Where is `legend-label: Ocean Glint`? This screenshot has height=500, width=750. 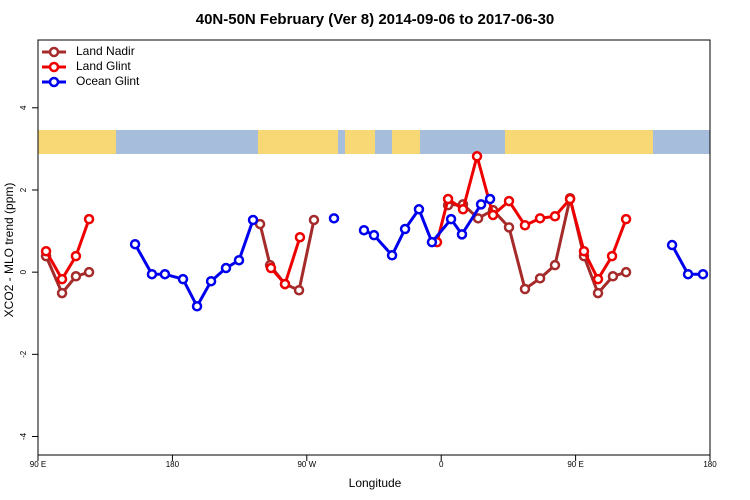 legend-label: Ocean Glint is located at coordinates (108, 81).